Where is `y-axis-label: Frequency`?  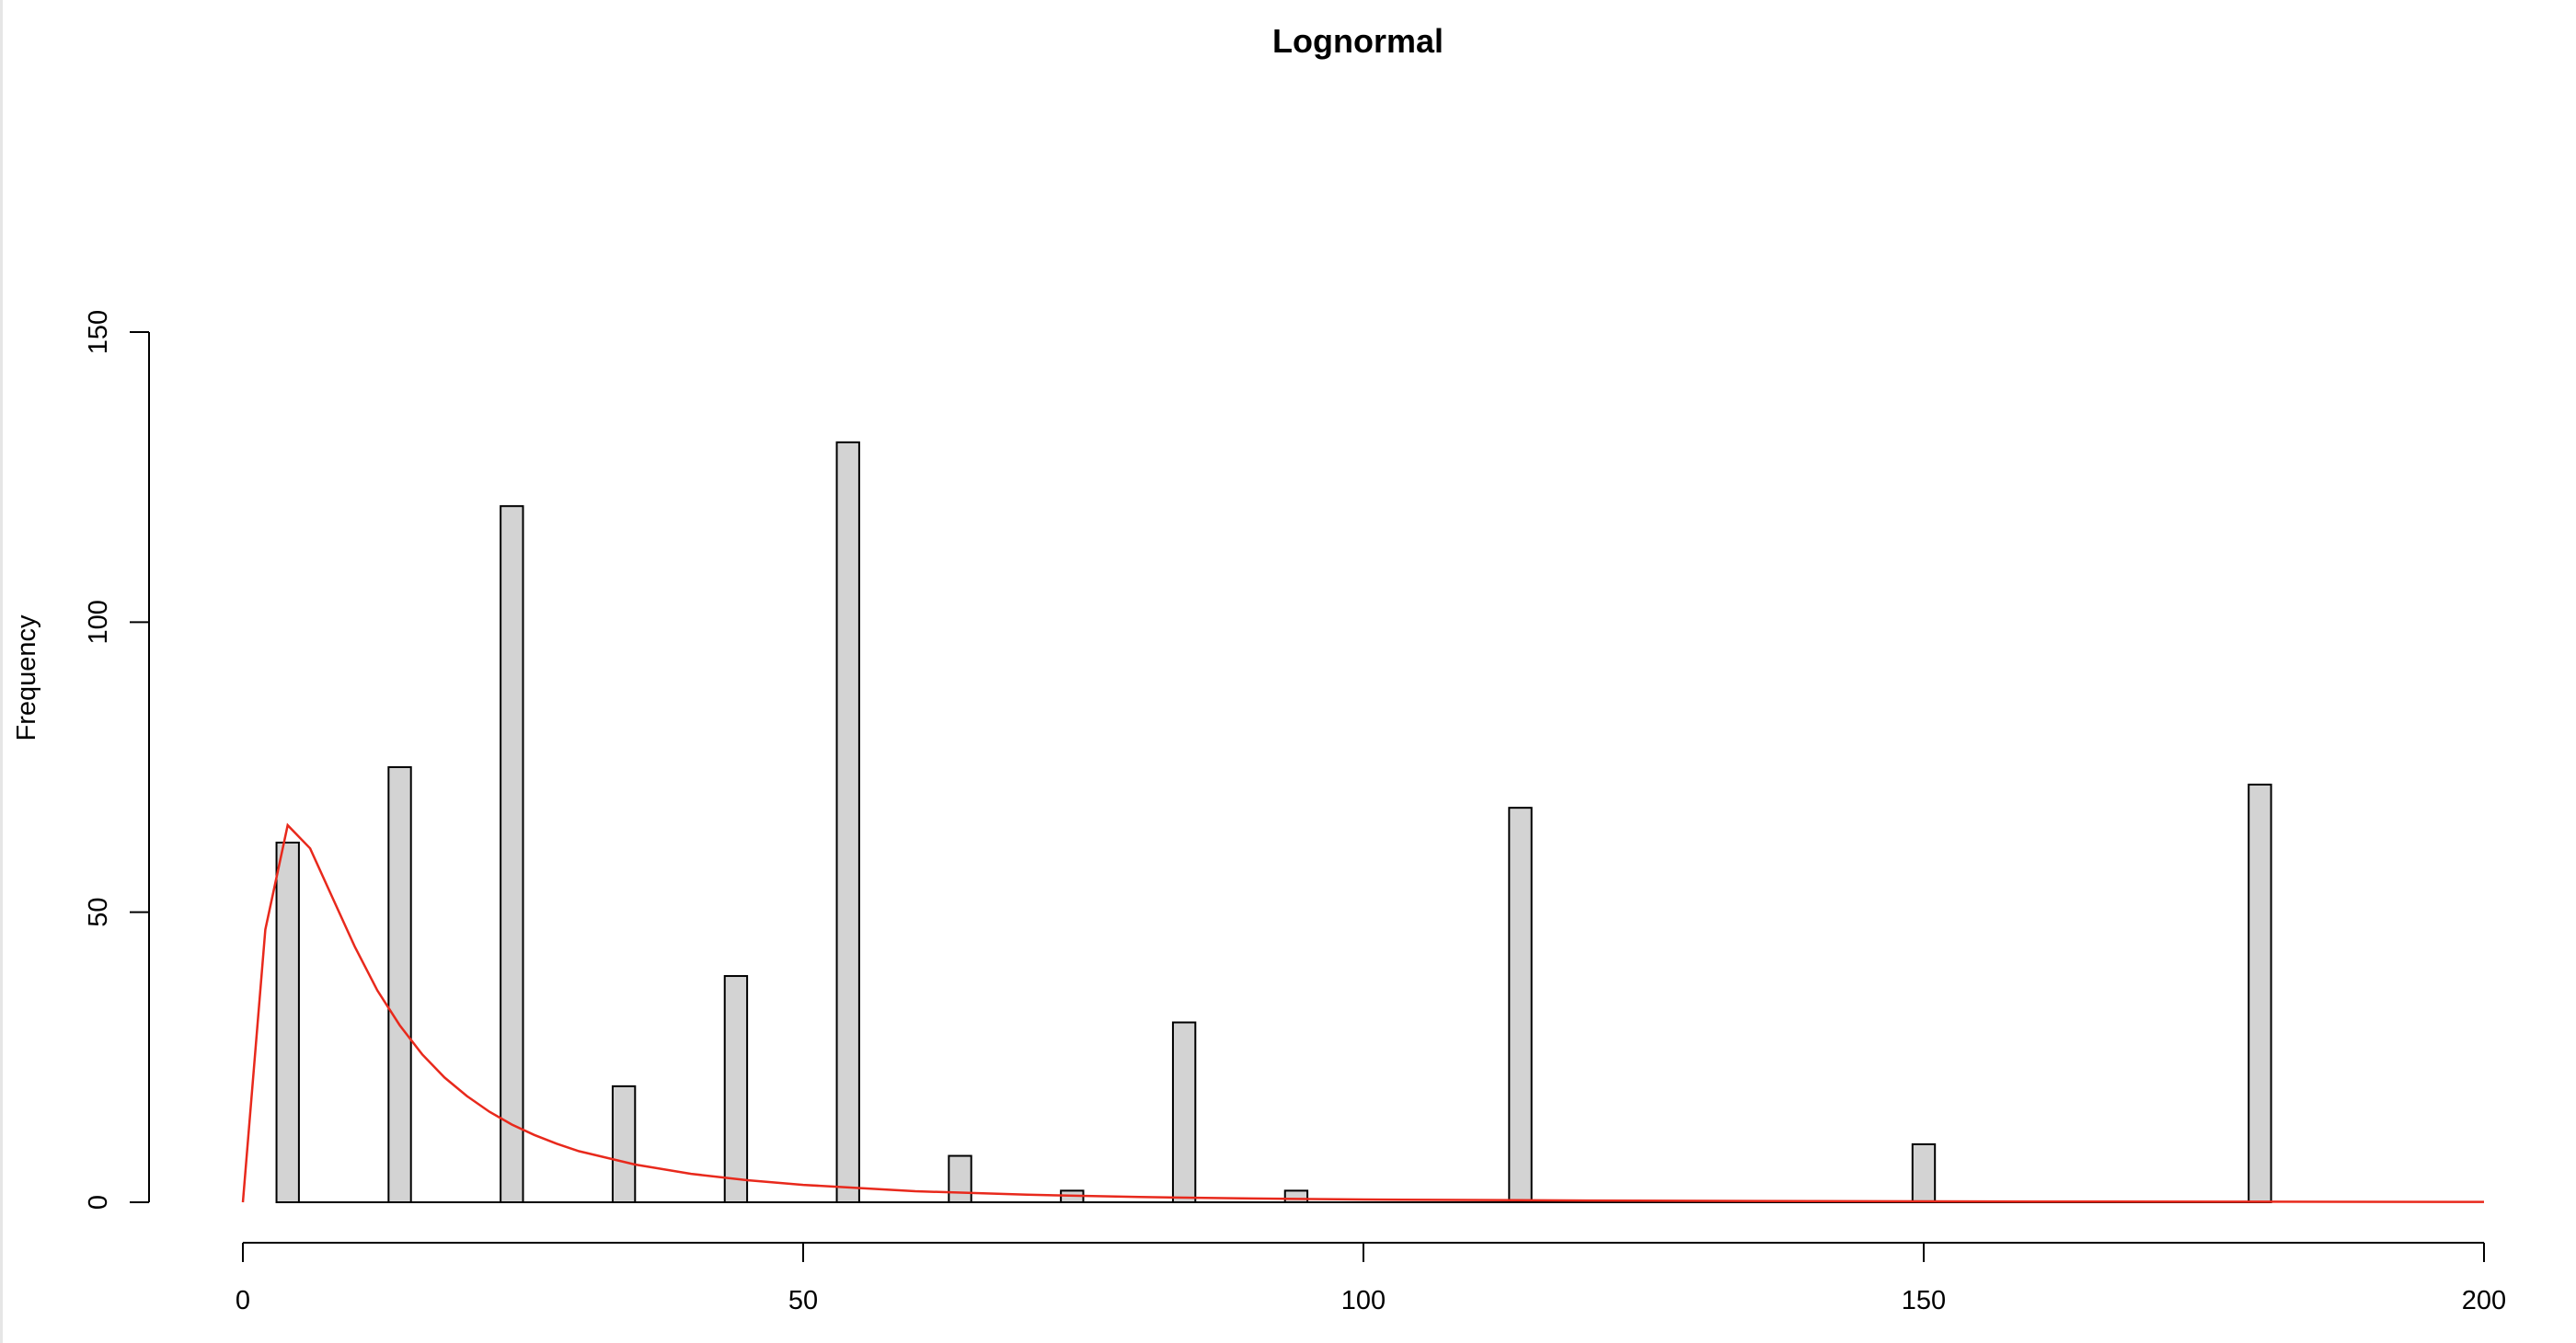
y-axis-label: Frequency is located at coordinates (26, 677).